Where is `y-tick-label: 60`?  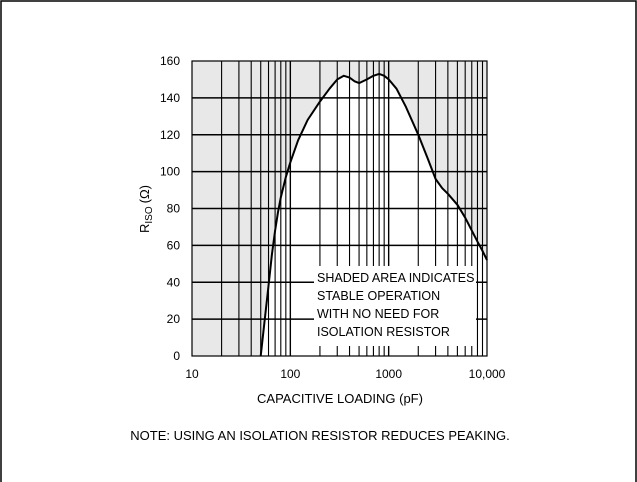 y-tick-label: 60 is located at coordinates (174, 245).